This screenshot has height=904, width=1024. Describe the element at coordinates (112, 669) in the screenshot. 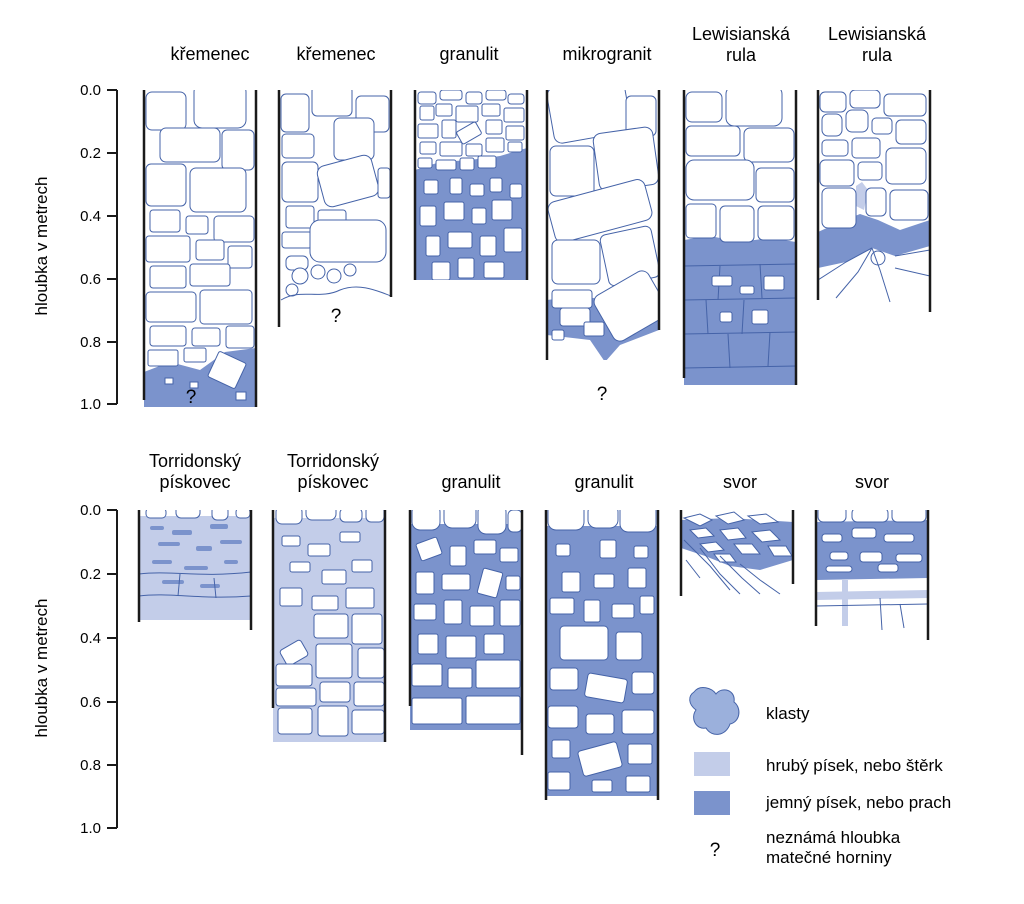

I see `depth-axis-row2` at that location.